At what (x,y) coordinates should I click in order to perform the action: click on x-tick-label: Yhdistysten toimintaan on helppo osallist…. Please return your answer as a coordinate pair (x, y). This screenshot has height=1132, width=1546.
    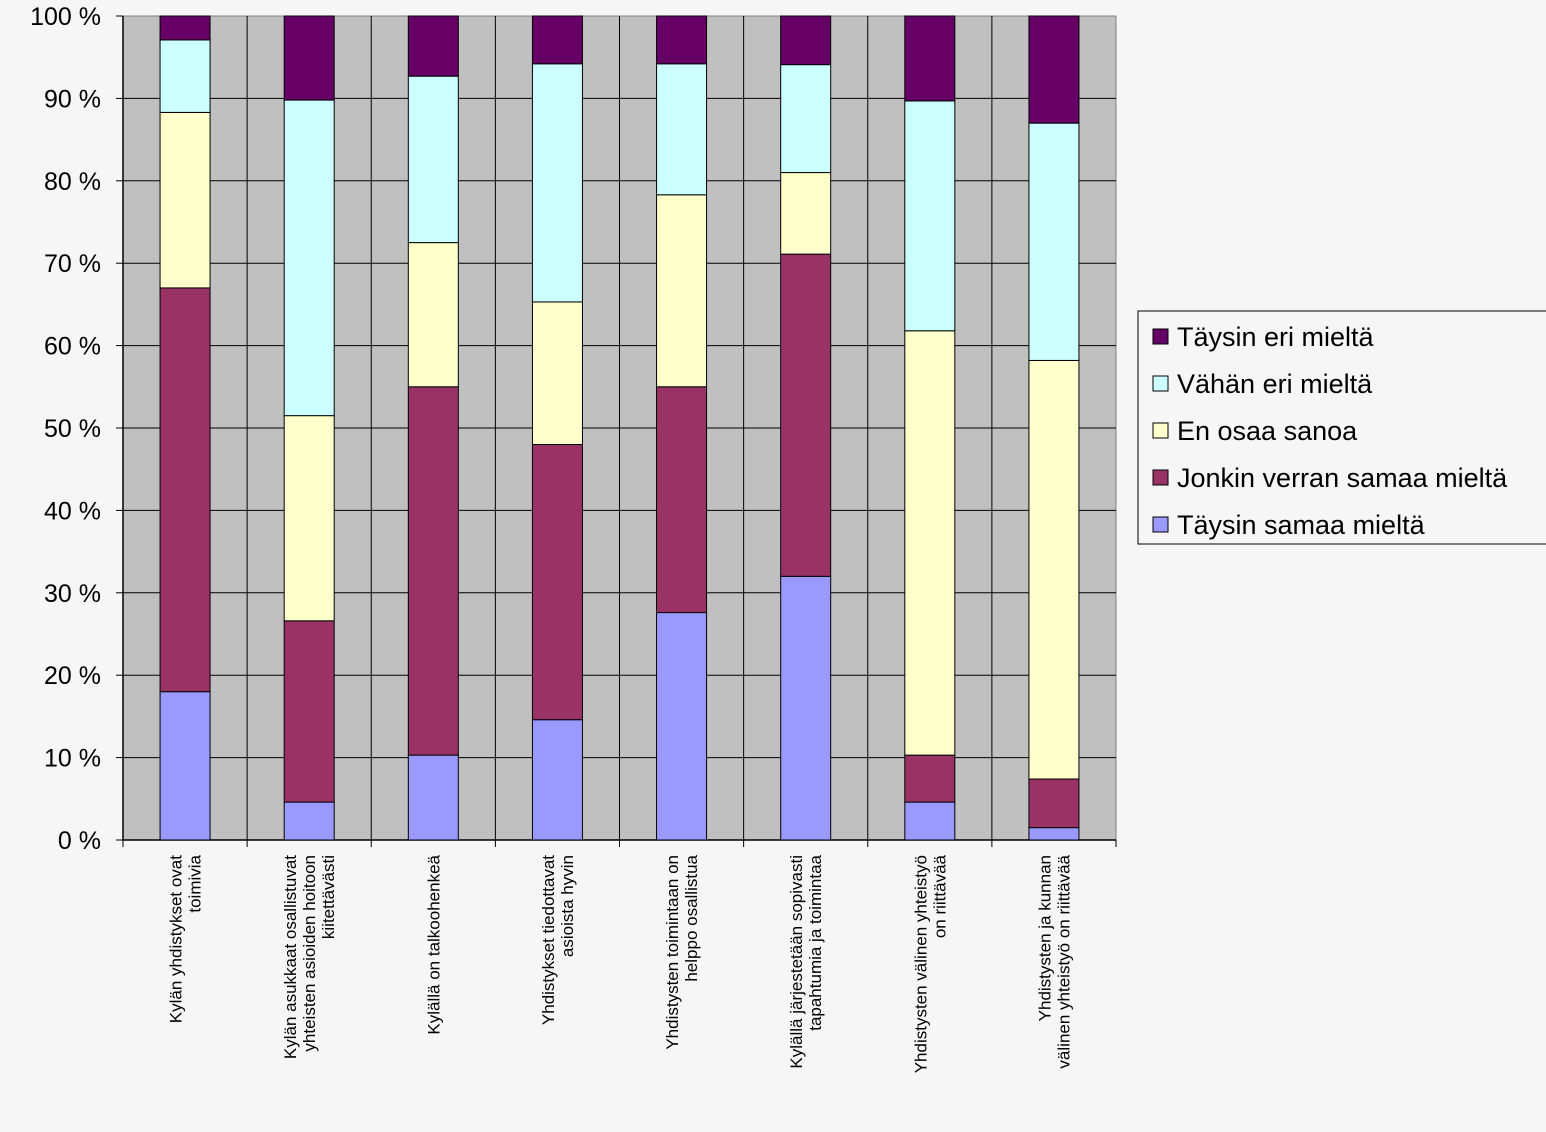
    Looking at the image, I should click on (682, 951).